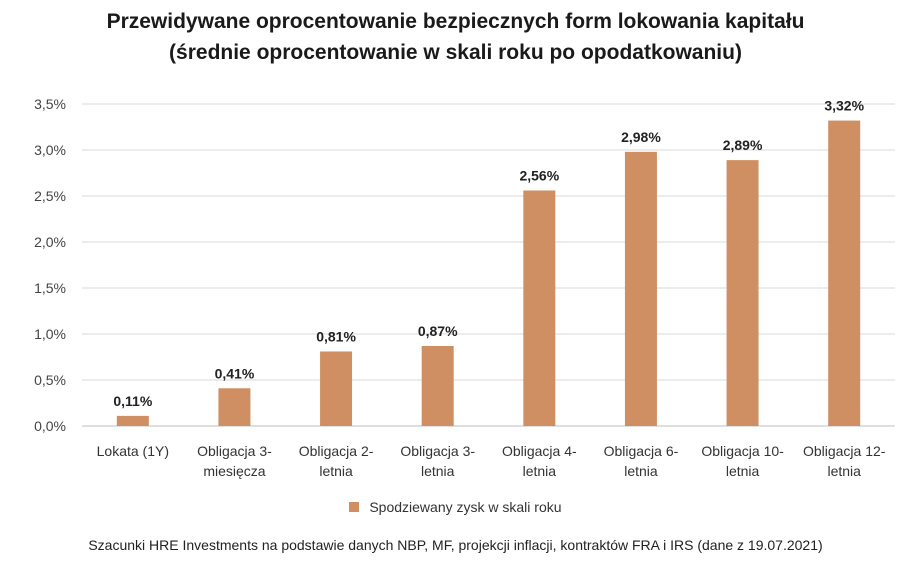  I want to click on data-label: 2,89%, so click(743, 145).